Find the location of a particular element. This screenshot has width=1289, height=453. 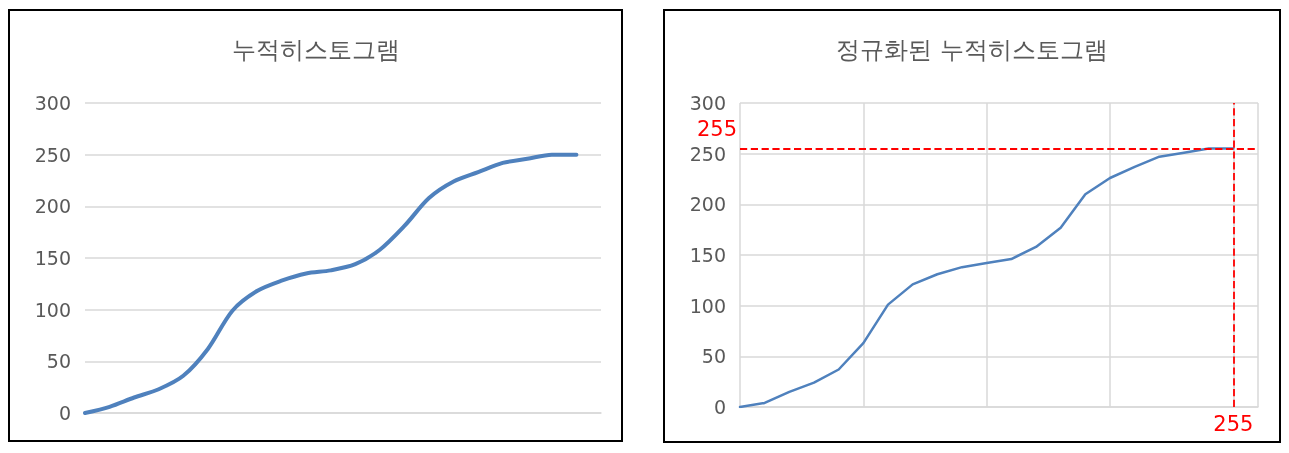

ref-line-label: 255 is located at coordinates (716, 128).